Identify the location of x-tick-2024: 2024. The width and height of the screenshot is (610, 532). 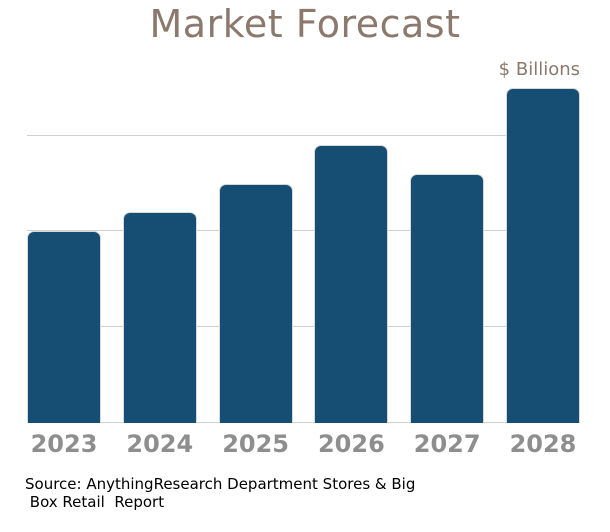
(160, 444).